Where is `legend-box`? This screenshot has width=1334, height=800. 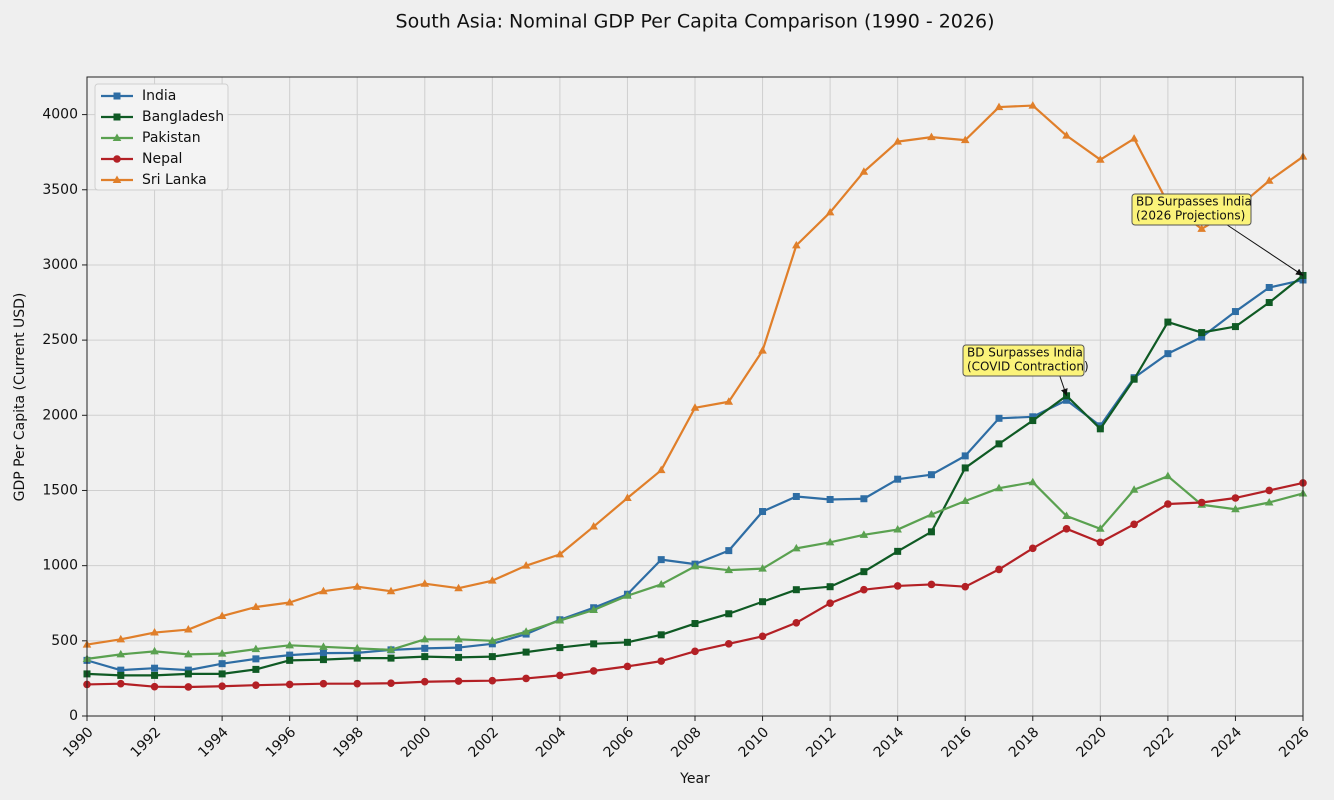 legend-box is located at coordinates (161, 137).